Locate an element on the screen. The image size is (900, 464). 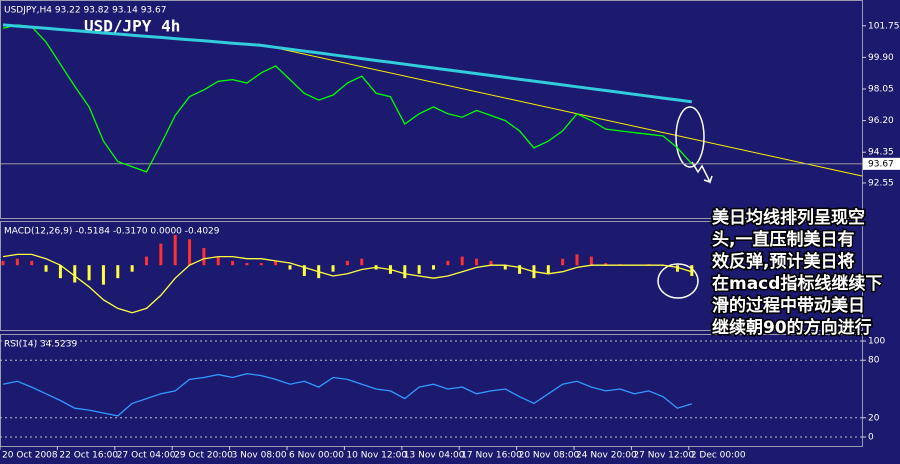
y-tick-label: 20 is located at coordinates (874, 418).